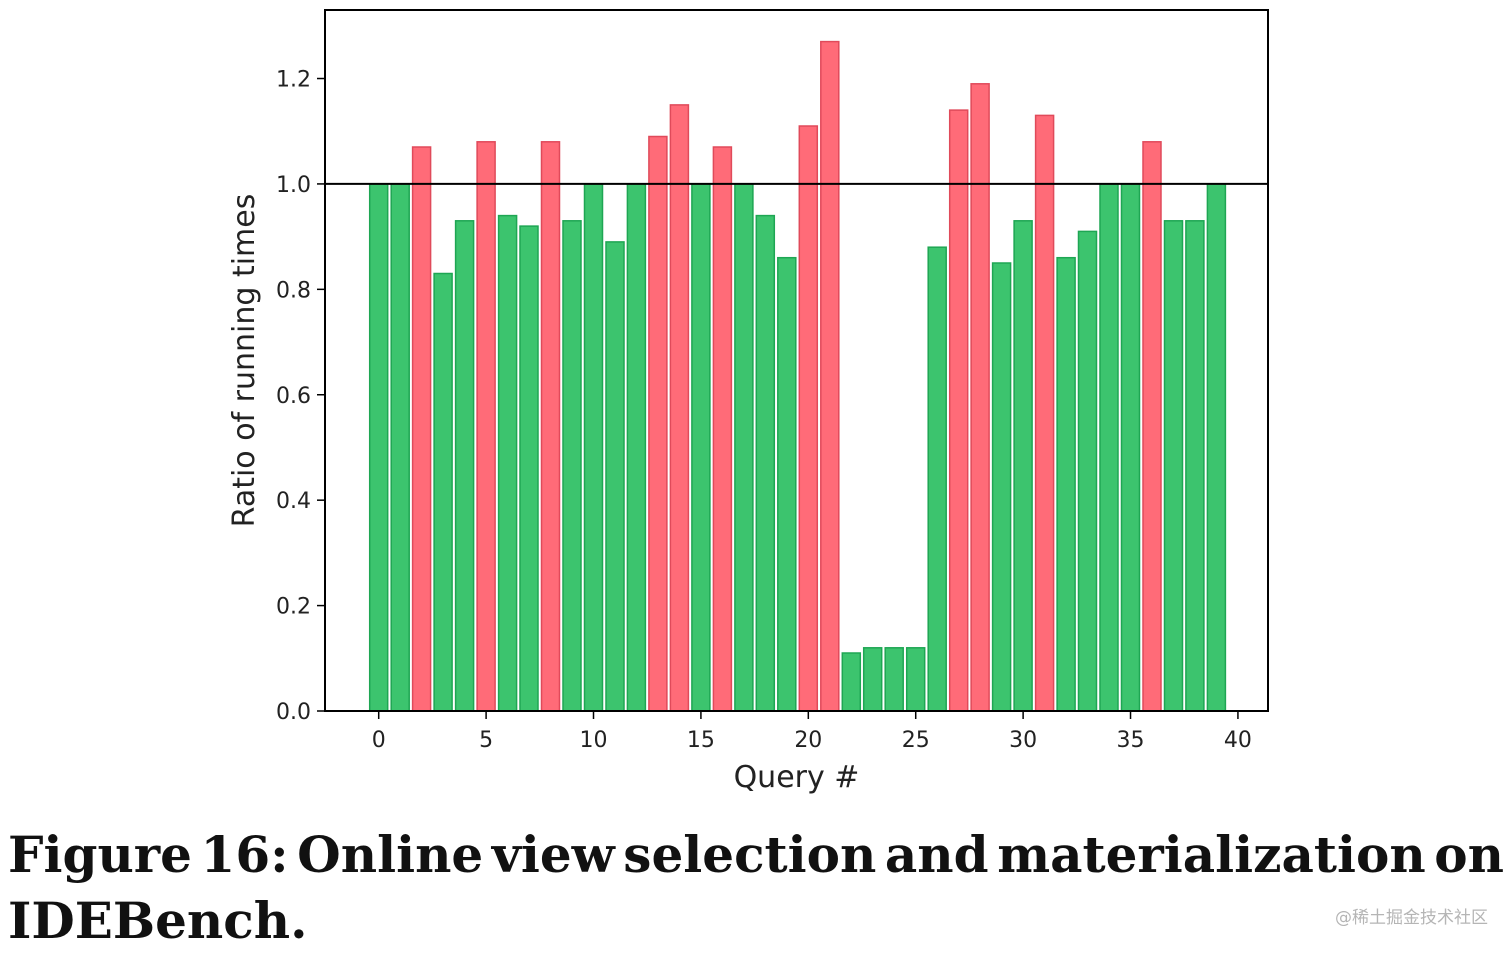 This screenshot has height=954, width=1512. What do you see at coordinates (750, 854) in the screenshot?
I see `caption-word: selection` at bounding box center [750, 854].